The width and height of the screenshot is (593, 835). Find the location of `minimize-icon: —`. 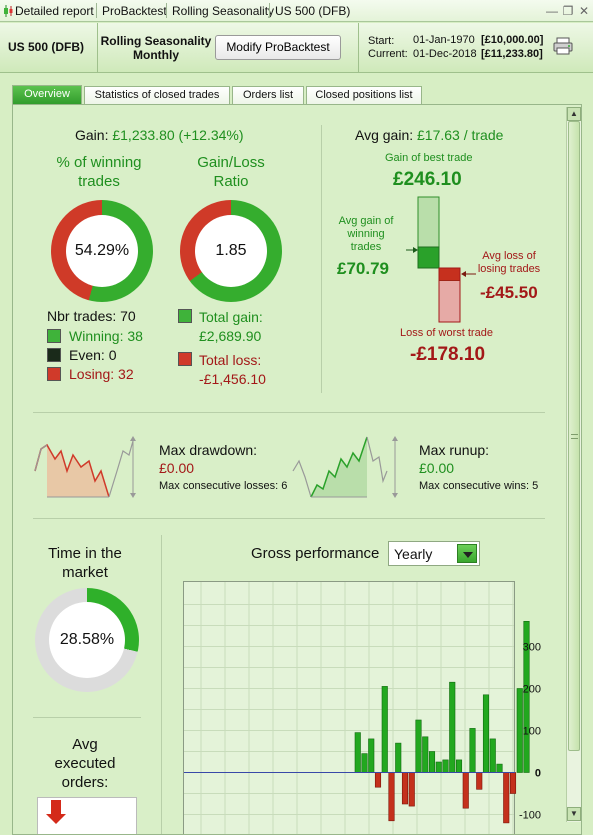

minimize-icon: — is located at coordinates (552, 11).